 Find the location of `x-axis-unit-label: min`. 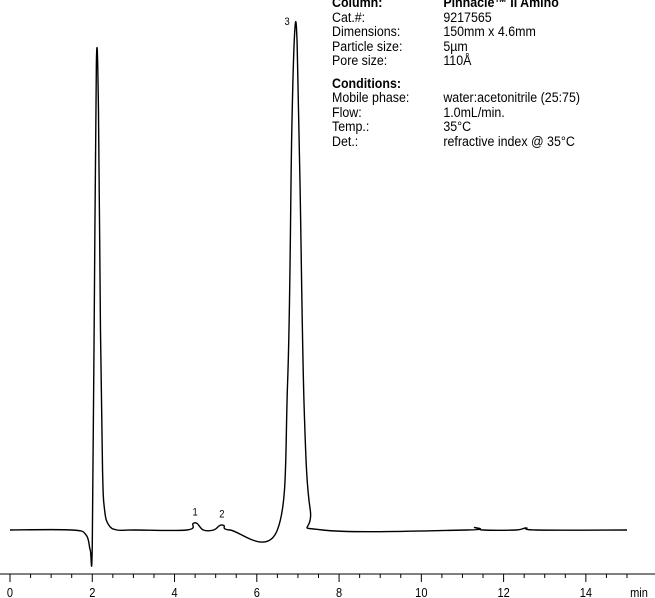

x-axis-unit-label: min is located at coordinates (639, 591).